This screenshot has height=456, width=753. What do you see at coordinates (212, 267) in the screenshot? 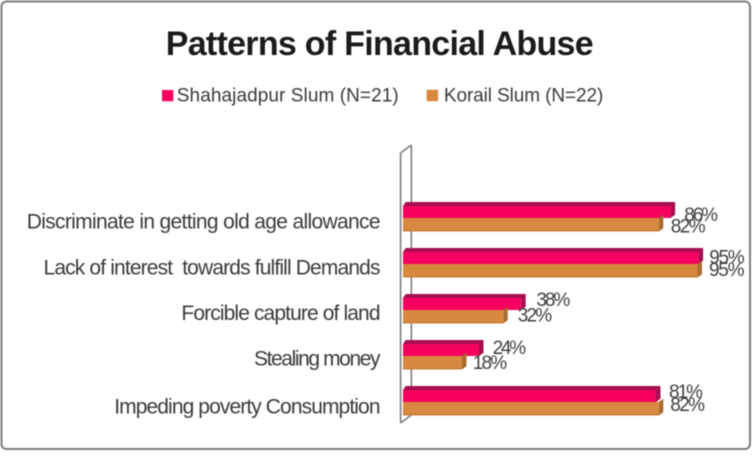
I see `svg-text:Lack of interest towards fulf: Lack of interest towards fulfill Demands` at bounding box center [212, 267].